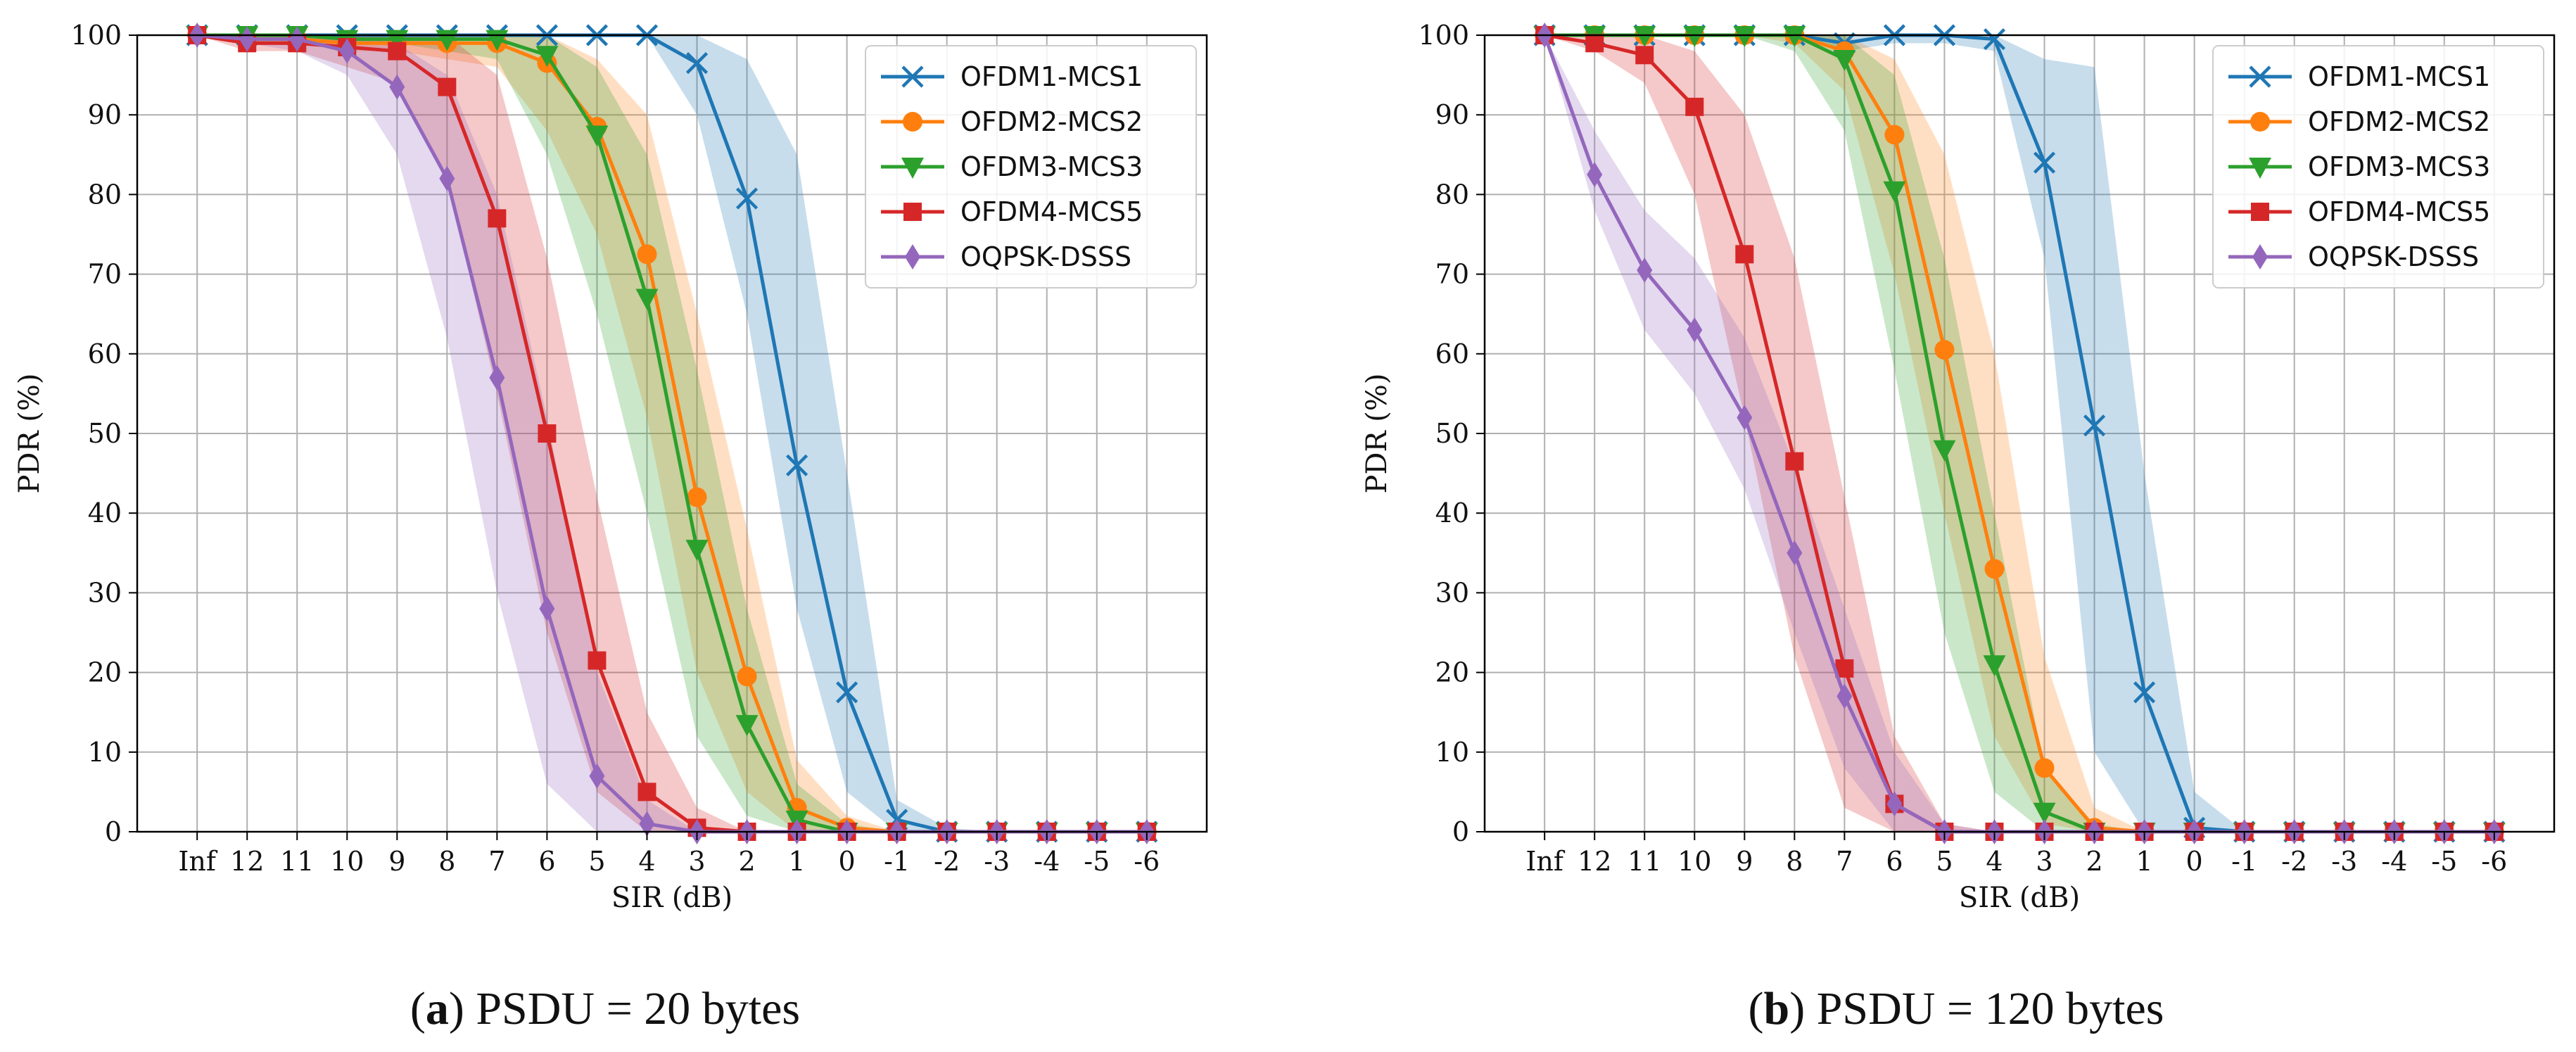  Describe the element at coordinates (105, 434) in the screenshot. I see `y-tick-label: 50` at that location.